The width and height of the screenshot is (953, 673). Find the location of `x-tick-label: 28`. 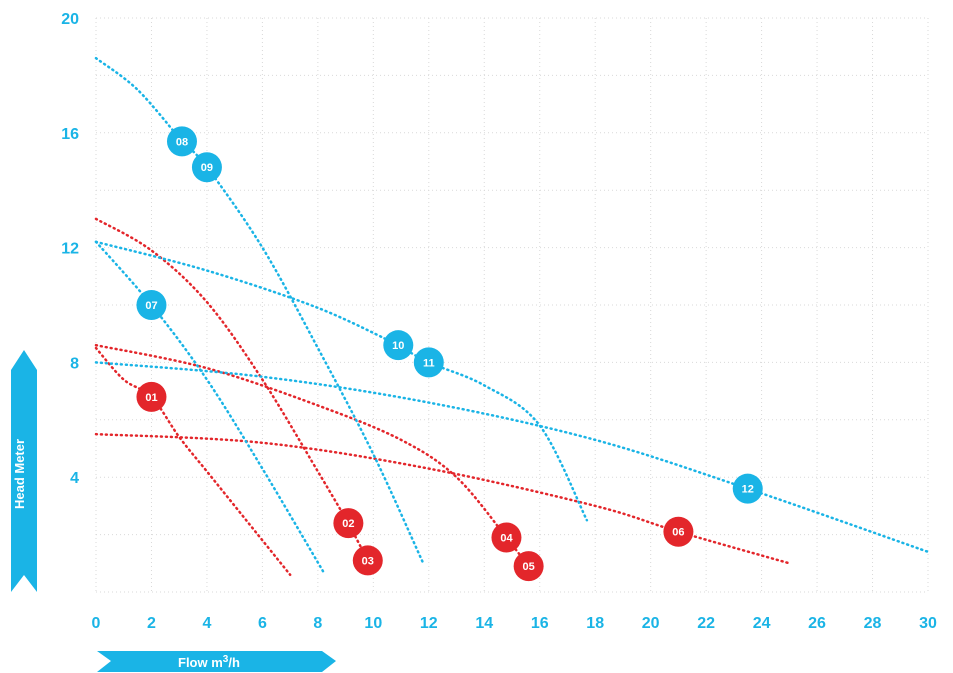

x-tick-label: 28 is located at coordinates (873, 623).